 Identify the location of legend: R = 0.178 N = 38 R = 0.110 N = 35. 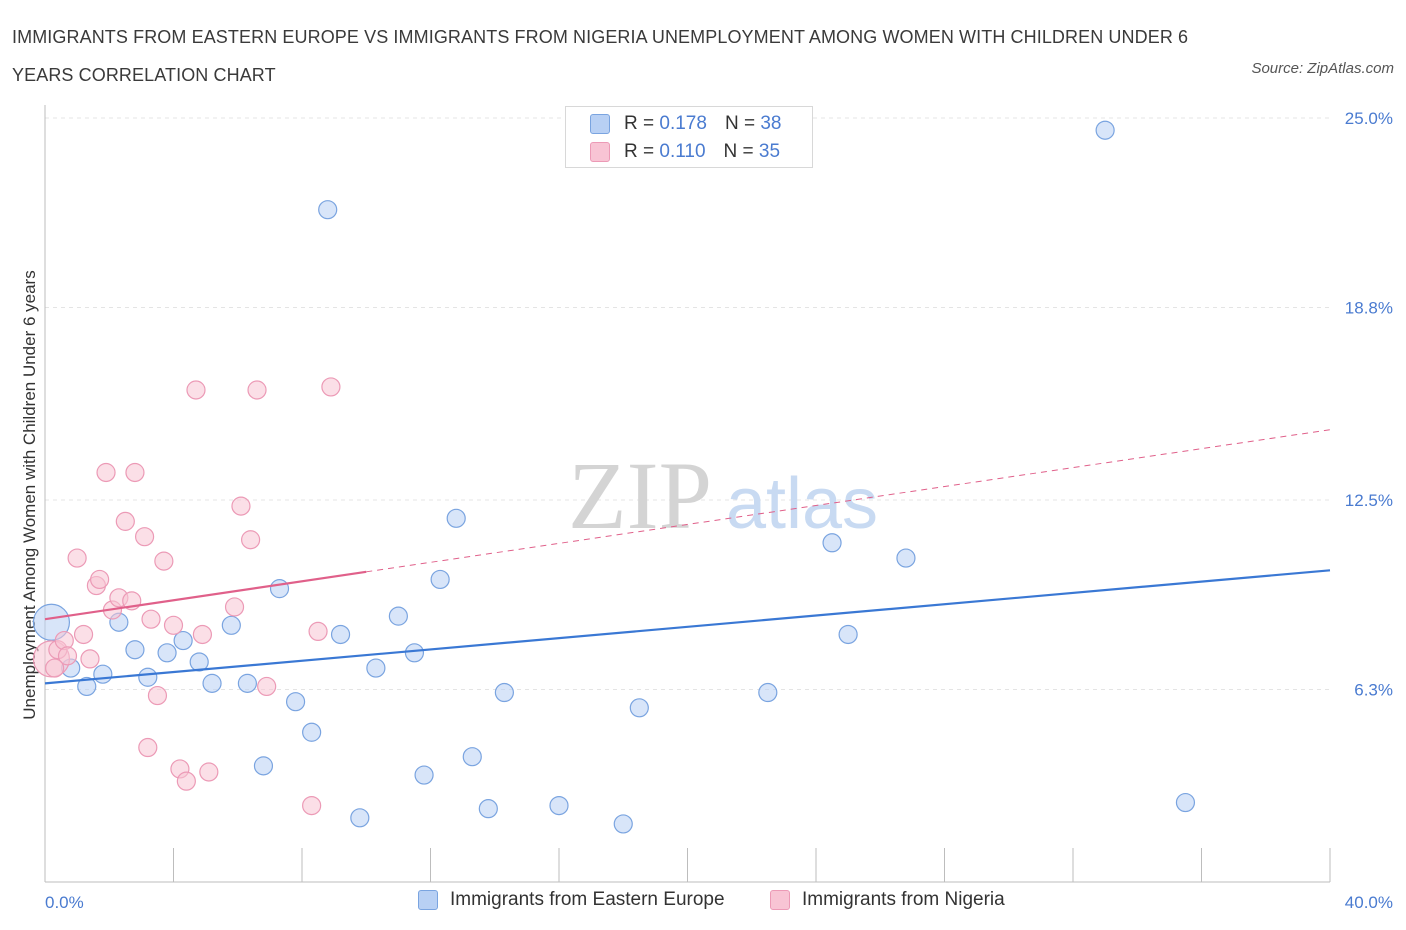
(689, 137).